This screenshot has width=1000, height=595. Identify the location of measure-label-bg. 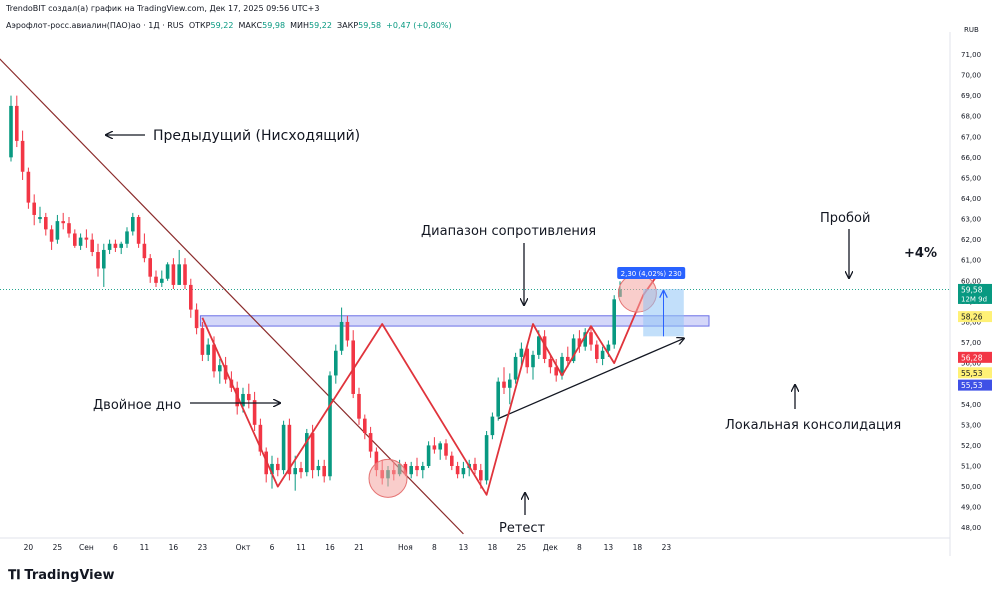
(651, 273).